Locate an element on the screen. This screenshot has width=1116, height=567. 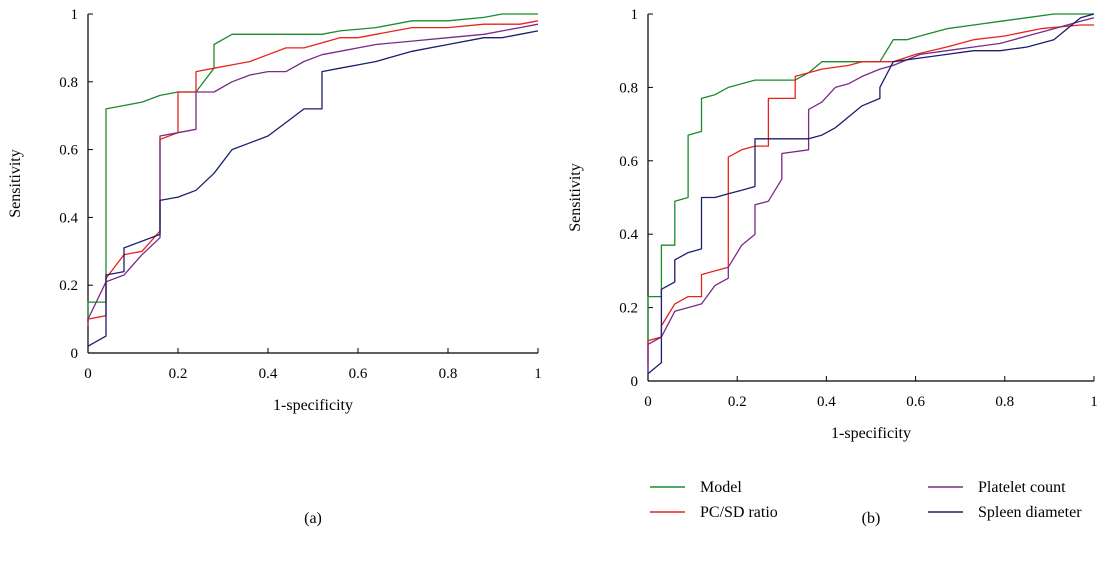
panel-label: (a) is located at coordinates (313, 518).